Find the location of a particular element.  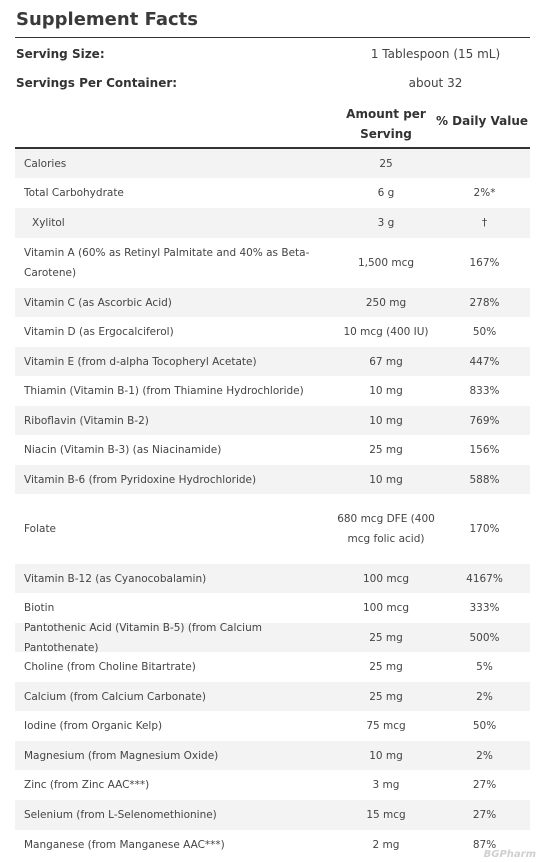

nutrient-name: Folate is located at coordinates (40, 529).